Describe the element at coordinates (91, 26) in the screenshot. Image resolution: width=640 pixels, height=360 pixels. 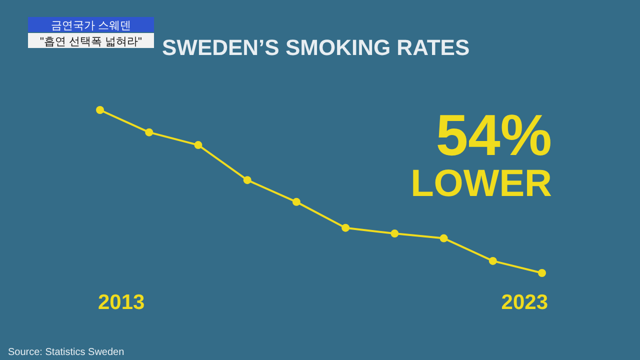
I see `text: 금연국가 스웨덴` at that location.